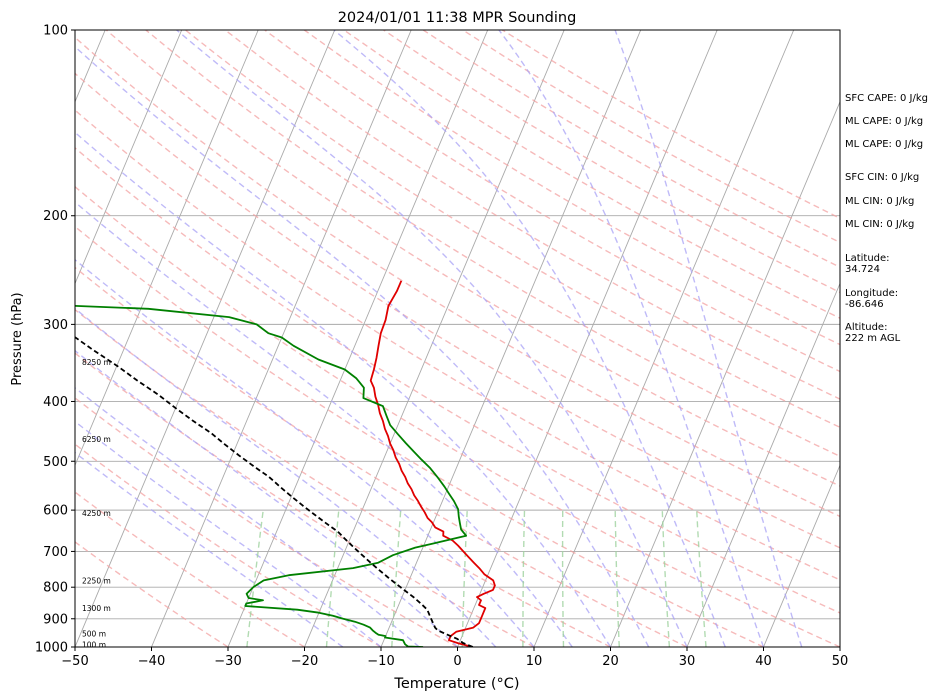 This screenshot has width=947, height=700. What do you see at coordinates (55, 588) in the screenshot?
I see `y-tick-label: 800` at bounding box center [55, 588].